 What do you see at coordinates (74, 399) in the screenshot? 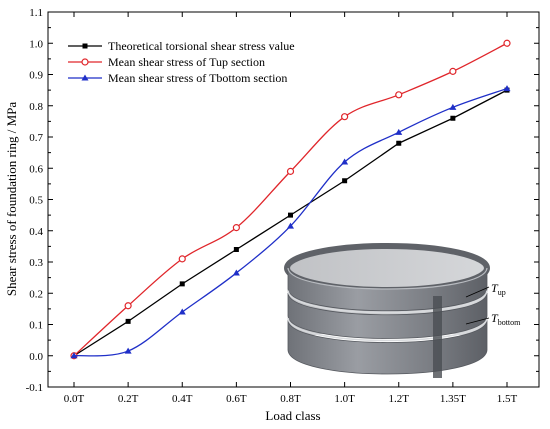
I see `x-tick-label: 0.0T` at bounding box center [74, 399].